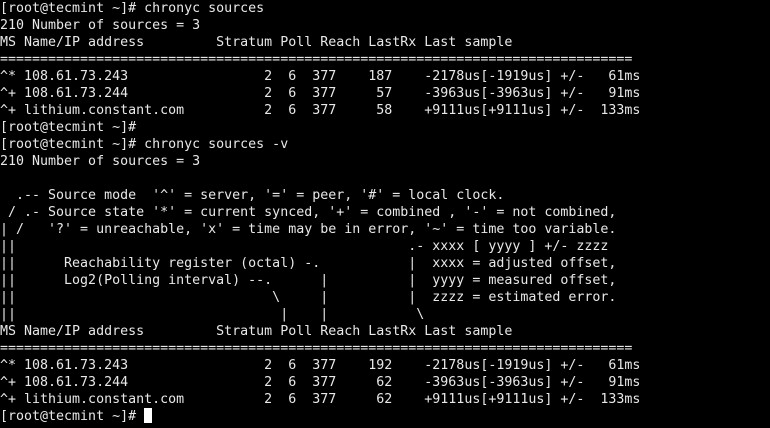 Image resolution: width=770 pixels, height=428 pixels. I want to click on shell-prompt: [root@tecmint ~]#, so click(72, 416).